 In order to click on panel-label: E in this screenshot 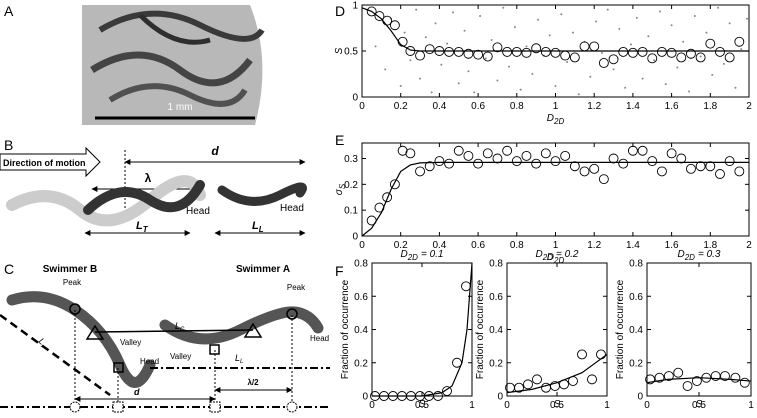, I will do `click(339, 140)`.